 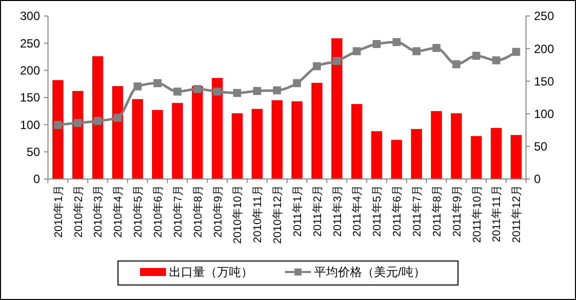 I want to click on y2-tick-label: 100, so click(x=544, y=114).